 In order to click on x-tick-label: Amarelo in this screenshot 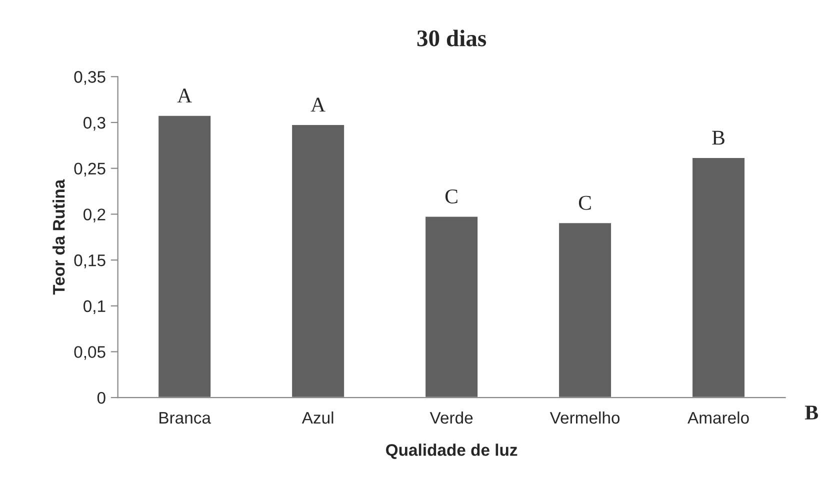, I will do `click(718, 417)`.